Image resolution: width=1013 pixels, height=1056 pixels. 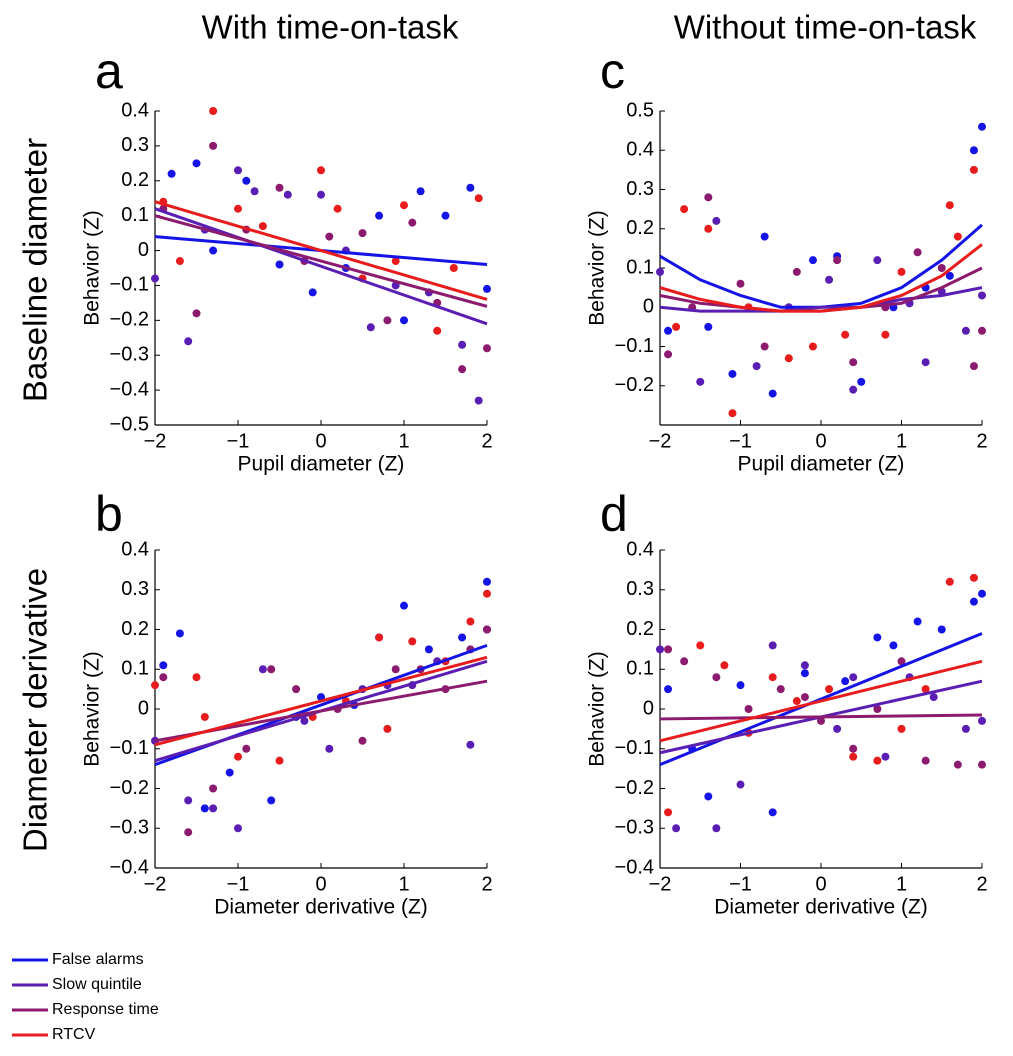 What do you see at coordinates (901, 441) in the screenshot?
I see `x-tick-label: 1` at bounding box center [901, 441].